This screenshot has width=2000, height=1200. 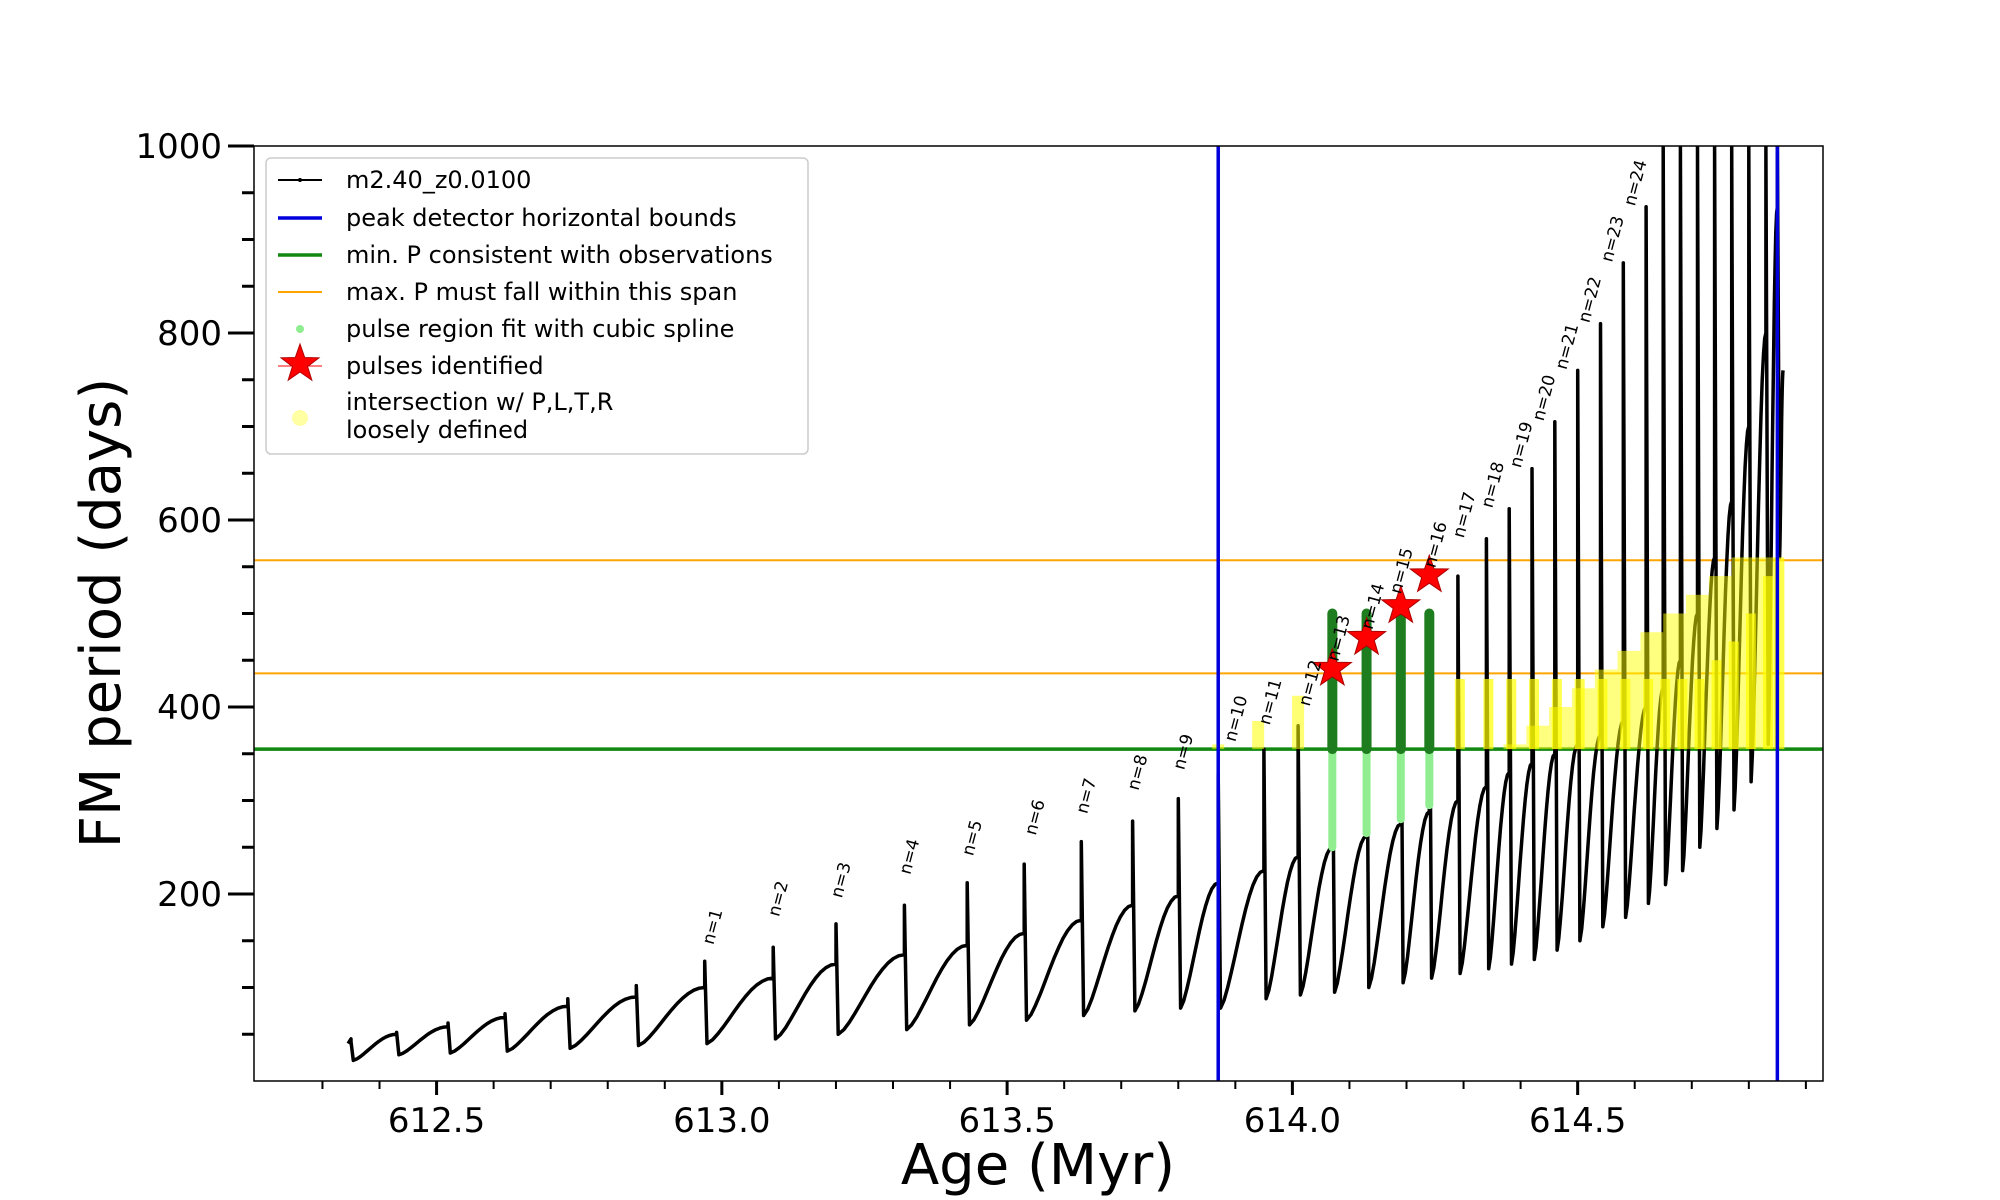 What do you see at coordinates (559, 255) in the screenshot?
I see `legend-label-min-period: min. P consistent with observations` at bounding box center [559, 255].